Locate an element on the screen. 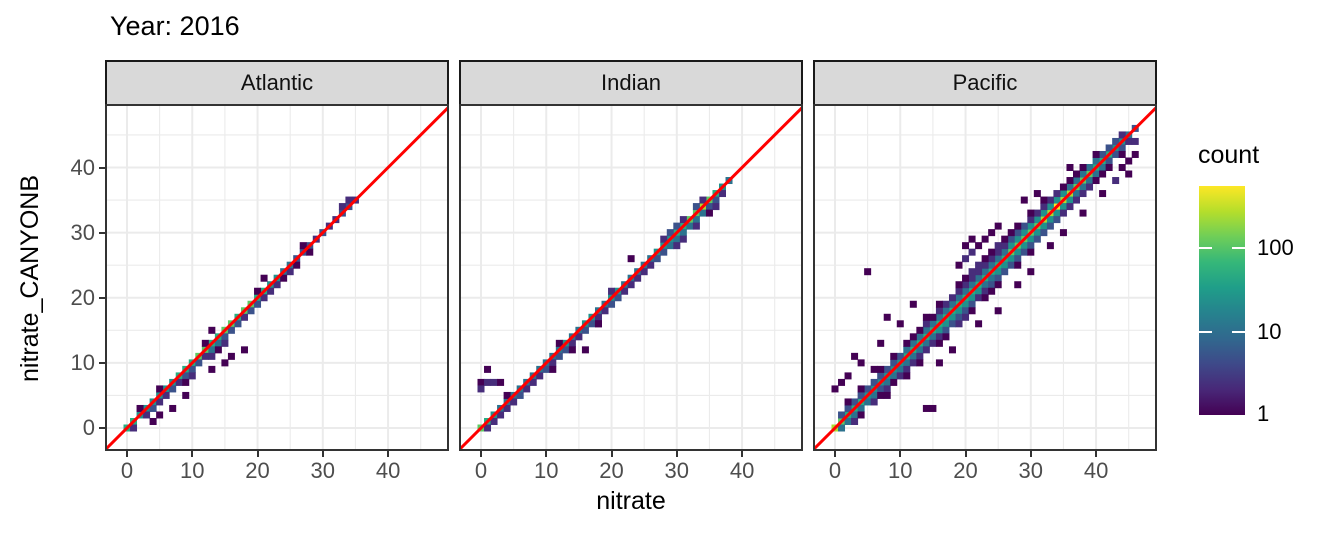 The height and width of the screenshot is (537, 1344). y-tick-label: 10 is located at coordinates (82, 362).